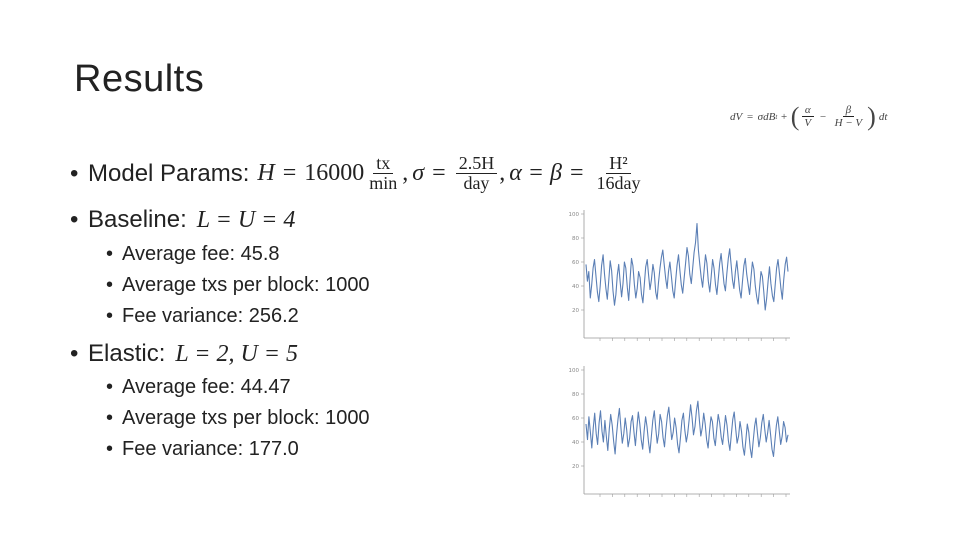  What do you see at coordinates (883, 117) in the screenshot?
I see `formula-dt: dt` at bounding box center [883, 117].